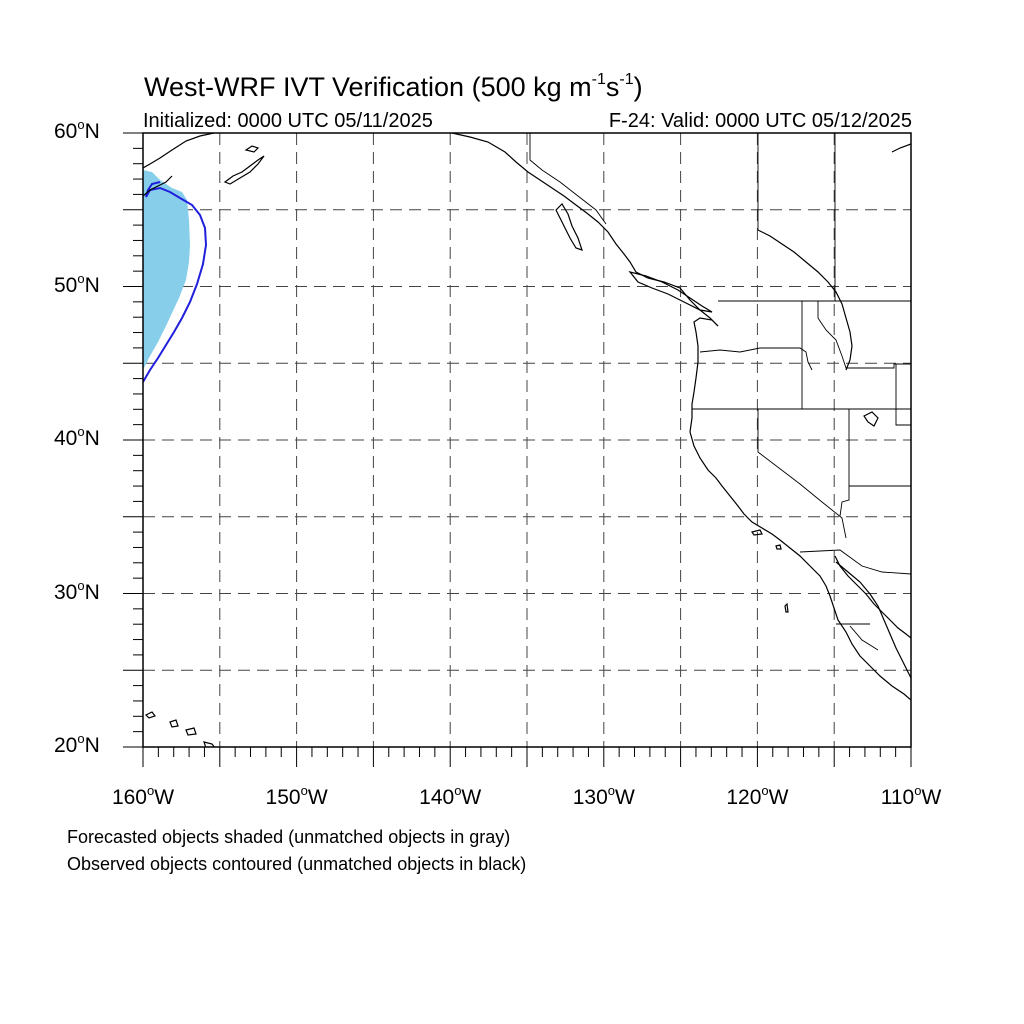  I want to click on longitude-label: 140oW, so click(450, 796).